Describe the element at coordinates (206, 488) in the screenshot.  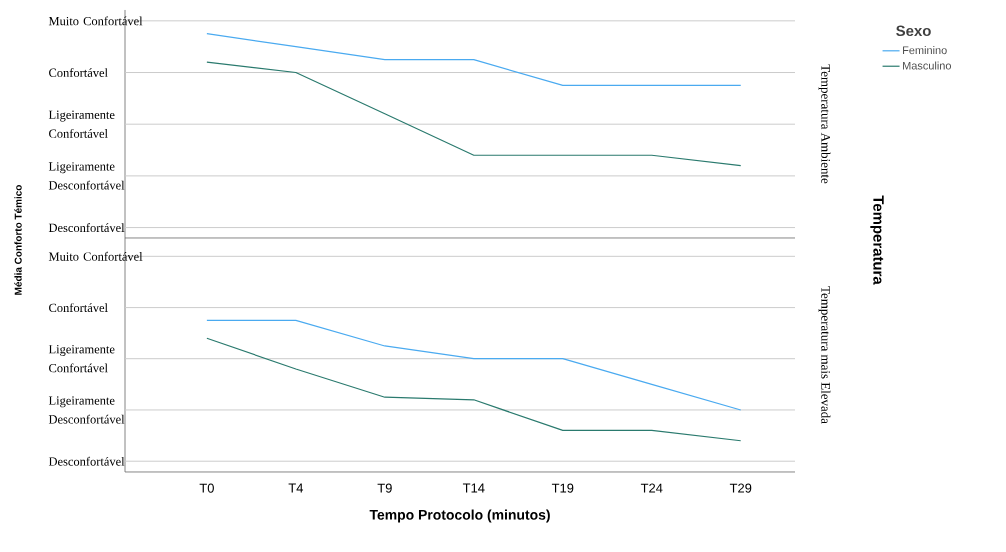
I see `x-tick-label: T0` at that location.